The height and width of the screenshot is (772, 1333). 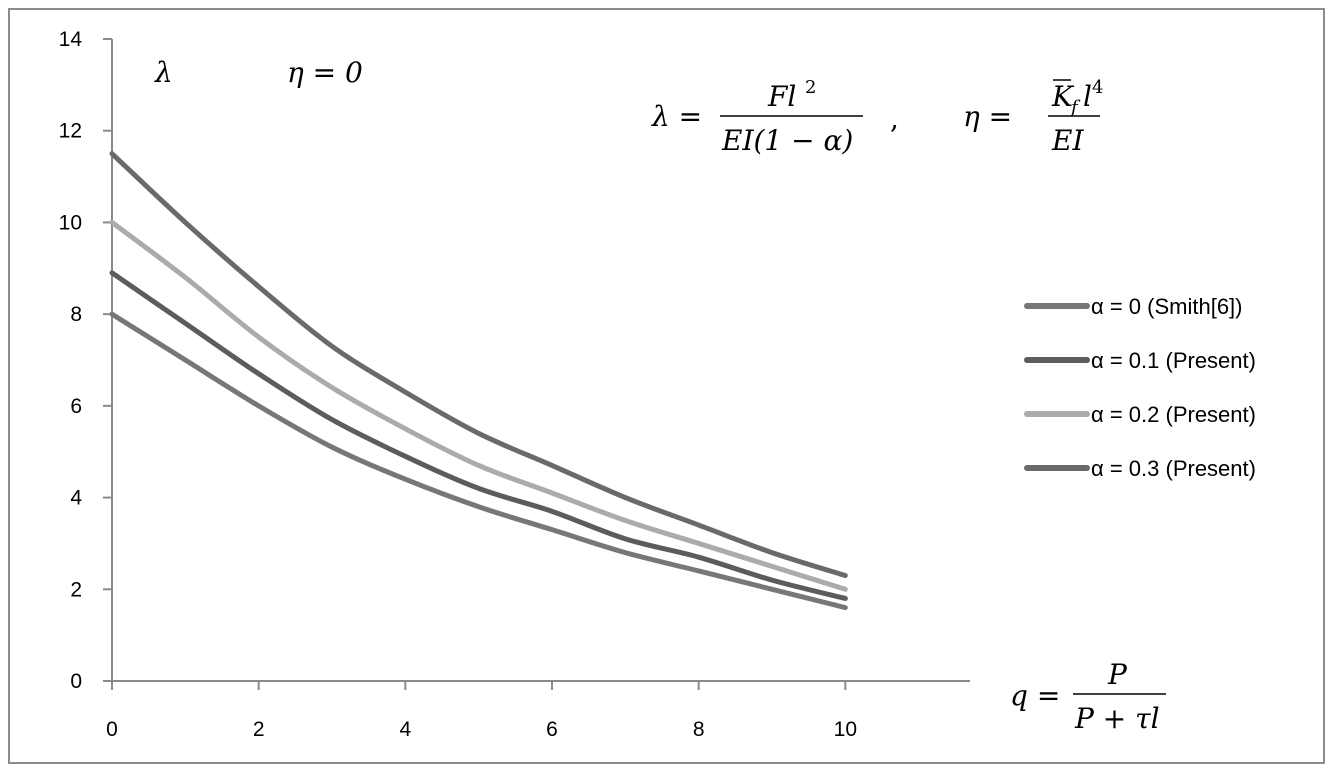 I want to click on y-tick-label: 14, so click(x=71, y=39).